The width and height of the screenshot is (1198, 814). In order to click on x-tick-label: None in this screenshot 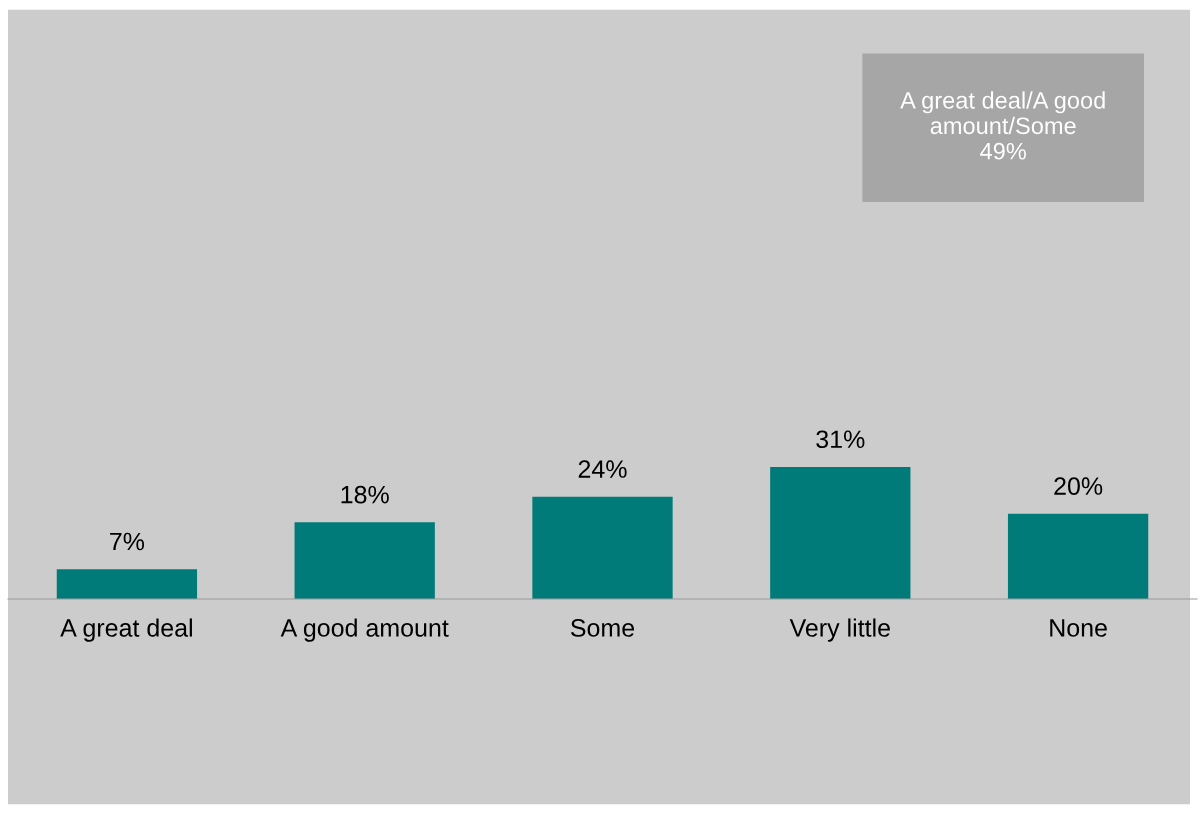, I will do `click(1078, 628)`.